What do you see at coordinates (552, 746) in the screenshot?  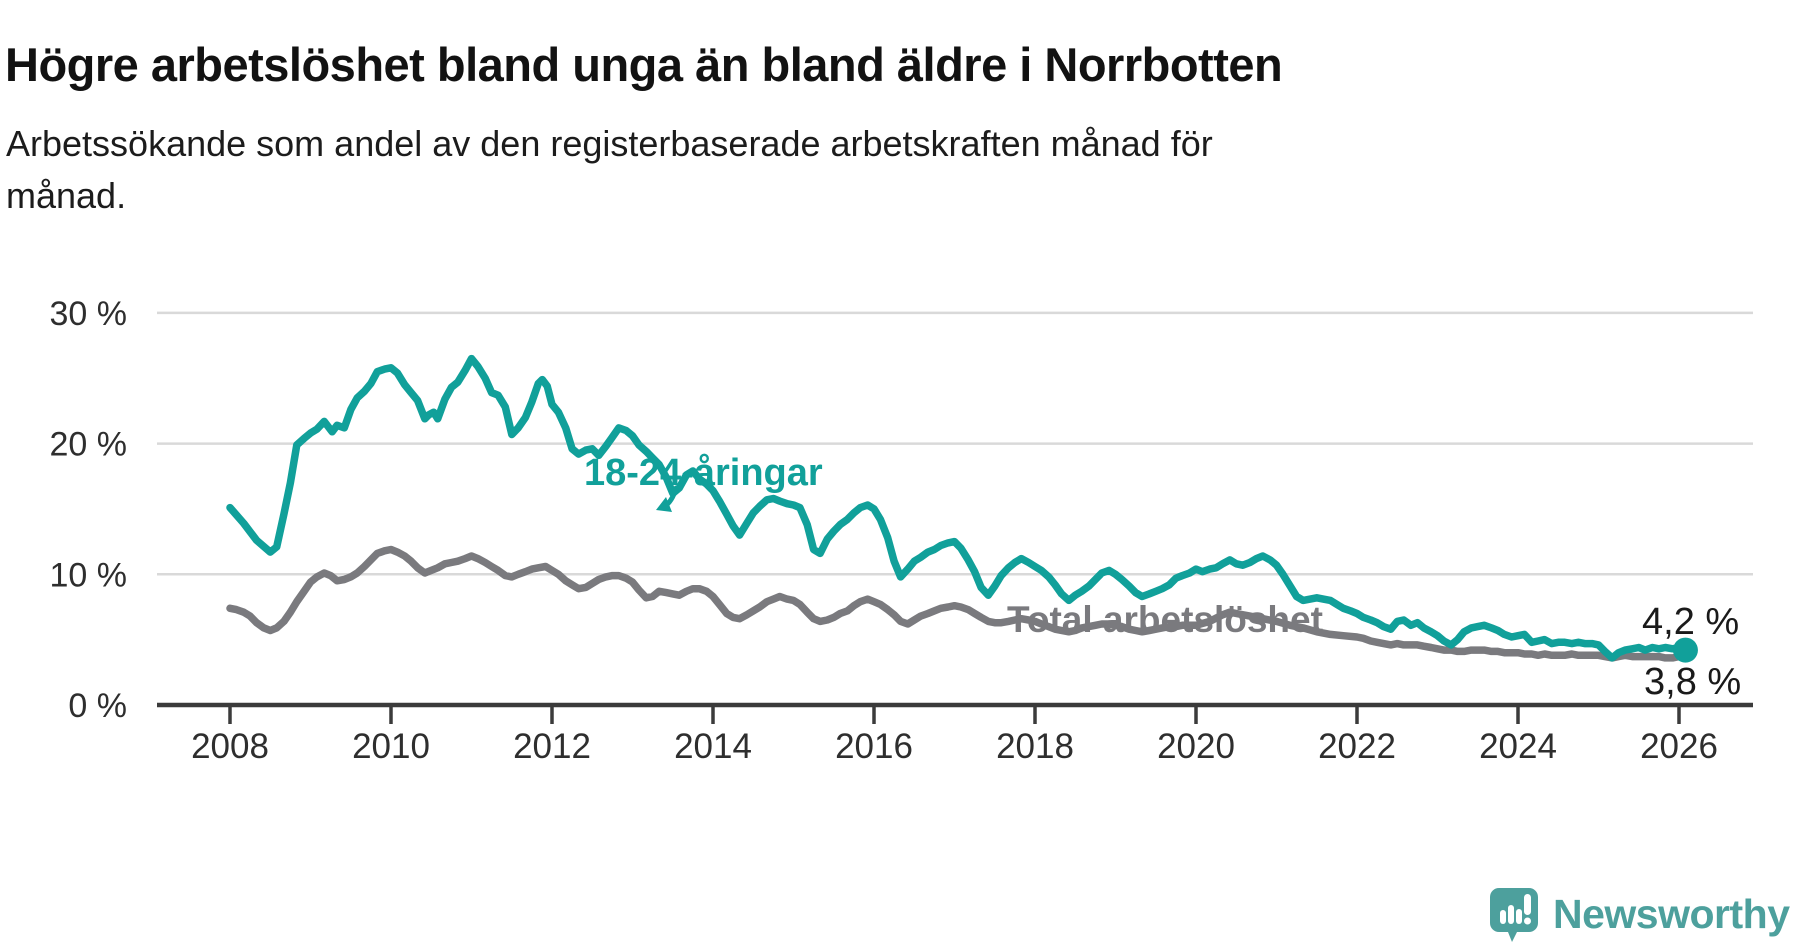 I see `x-axis-label: 2012` at bounding box center [552, 746].